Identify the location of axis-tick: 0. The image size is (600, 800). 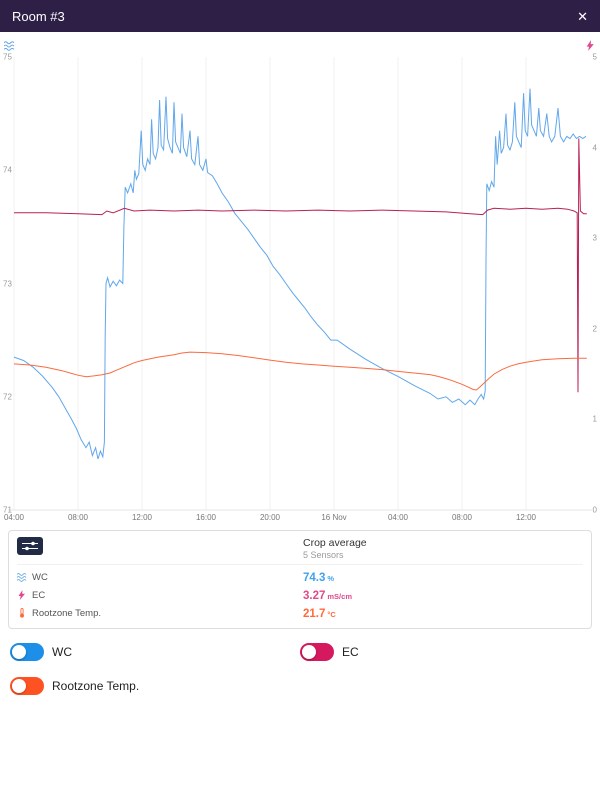
(594, 510).